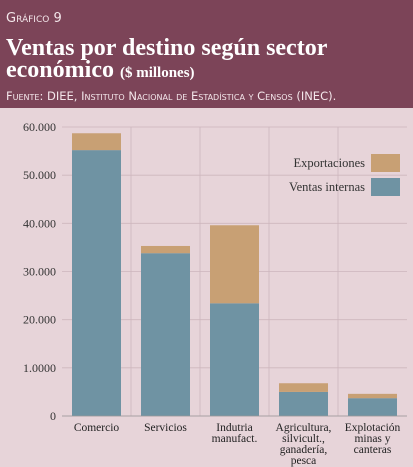 This screenshot has height=467, width=413. What do you see at coordinates (329, 163) in the screenshot?
I see `legend-label: Exportaciones` at bounding box center [329, 163].